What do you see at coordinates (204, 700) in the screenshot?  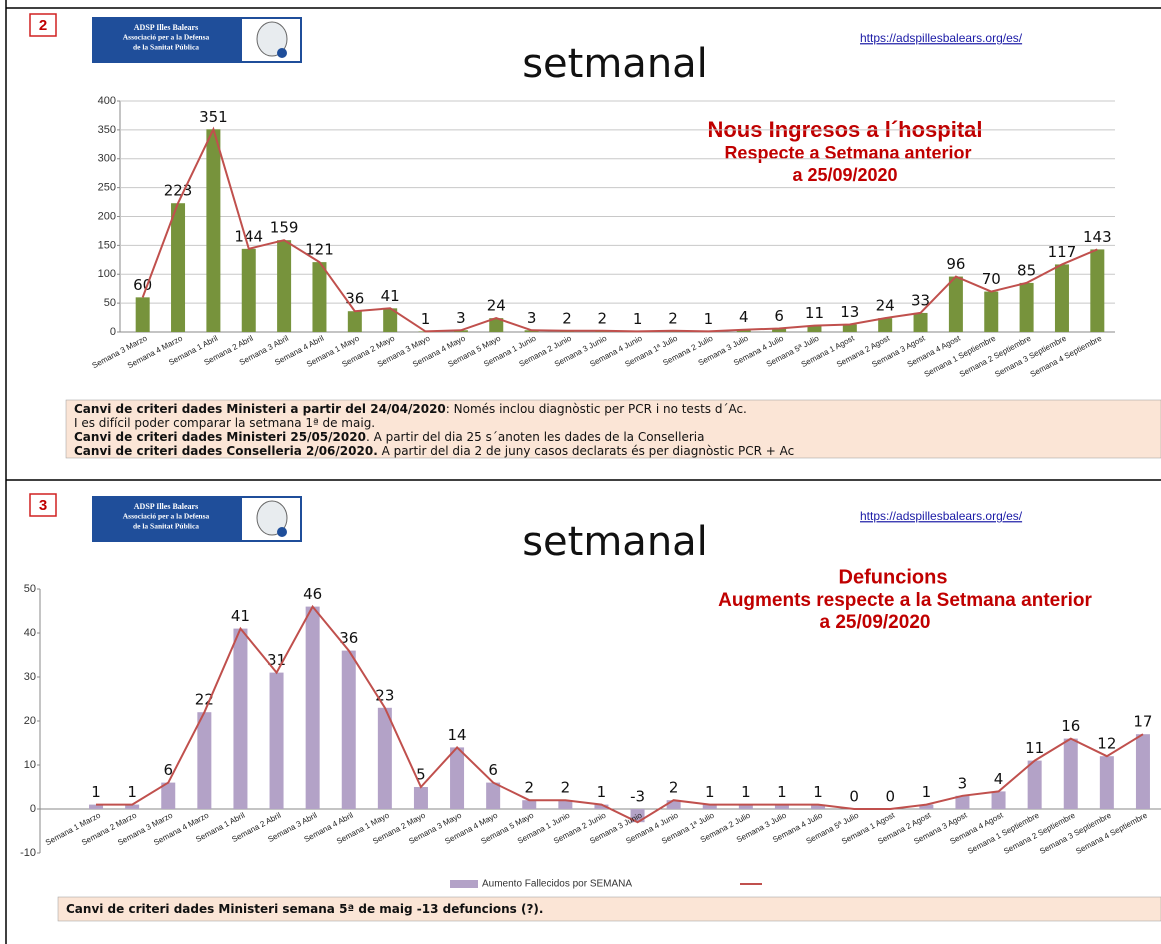 I see `data-label: 22` at bounding box center [204, 700].